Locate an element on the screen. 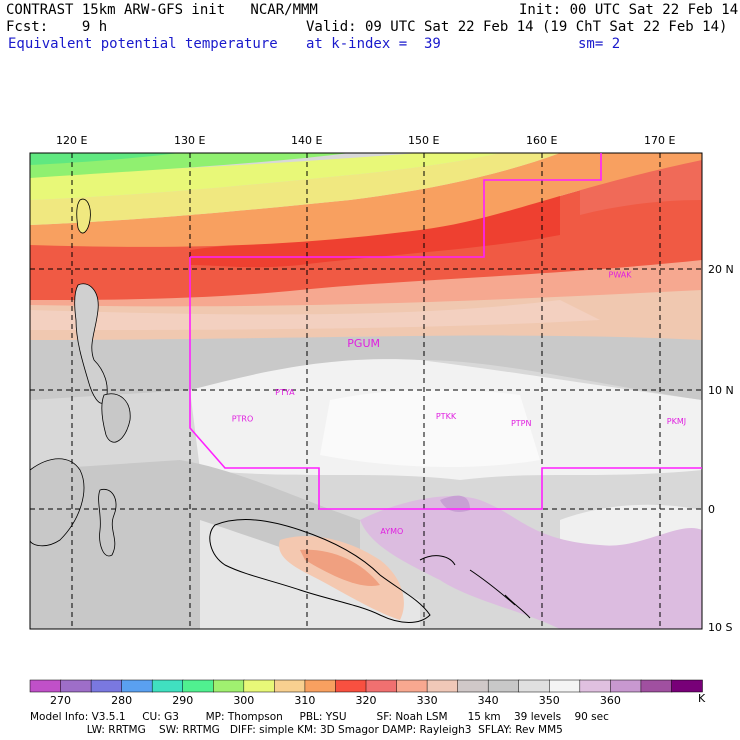 The image size is (740, 740). lon-label-130e: 130 E is located at coordinates (190, 140).